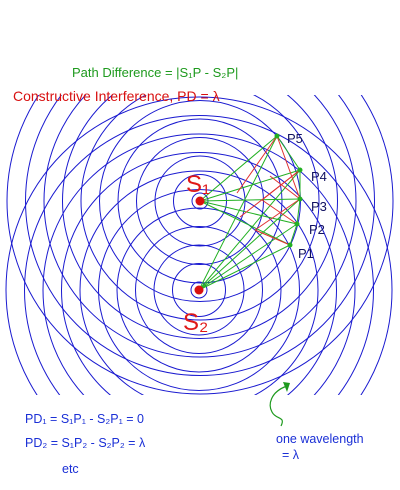 This screenshot has height=490, width=400. I want to click on point-p5-dot, so click(277, 136).